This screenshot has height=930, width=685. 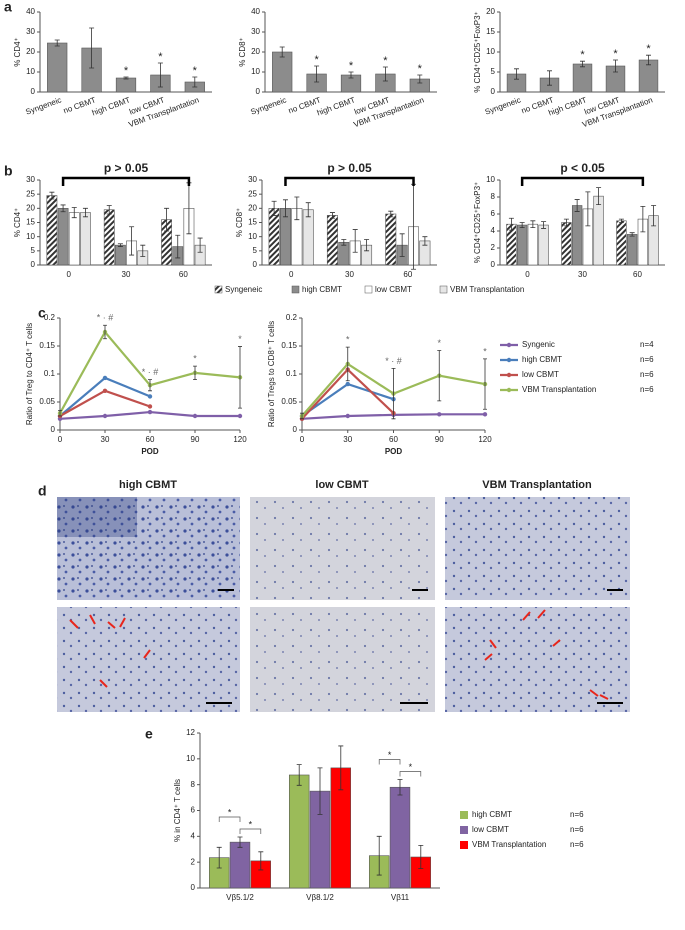 What do you see at coordinates (177, 810) in the screenshot?
I see `y-axis-label: % in CD4⁺ T cells` at bounding box center [177, 810].